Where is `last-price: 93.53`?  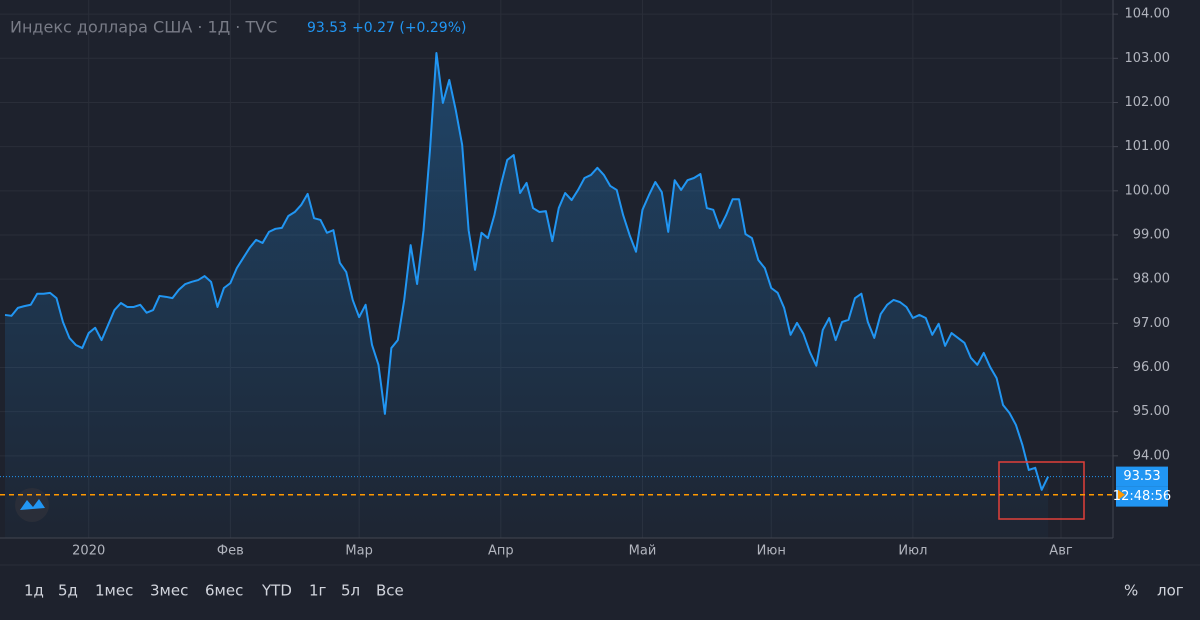 last-price: 93.53 is located at coordinates (327, 28).